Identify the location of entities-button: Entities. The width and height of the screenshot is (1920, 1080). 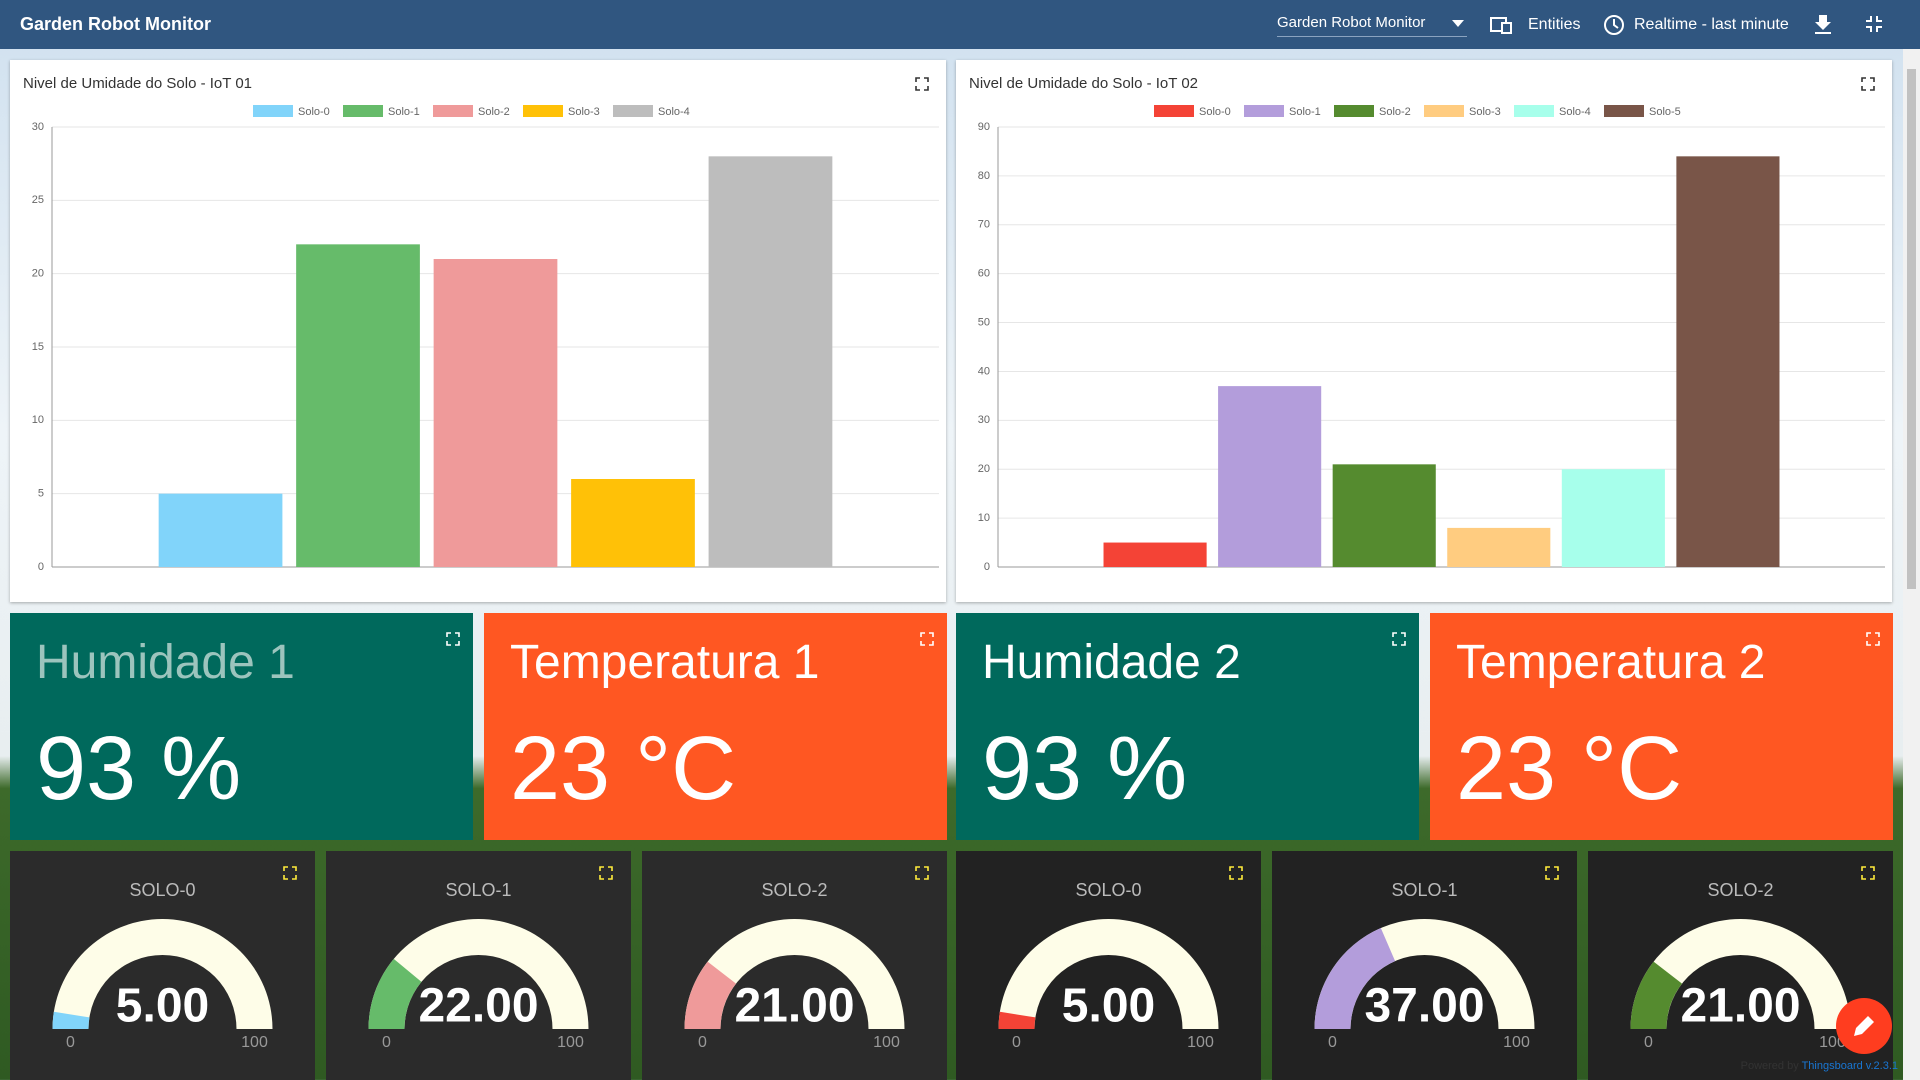
(1554, 24).